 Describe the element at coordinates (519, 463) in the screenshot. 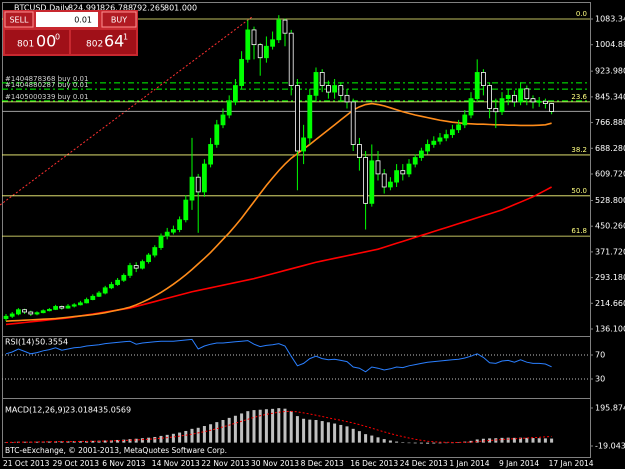

I see `x-tick-label: 9 Jan 2014` at that location.